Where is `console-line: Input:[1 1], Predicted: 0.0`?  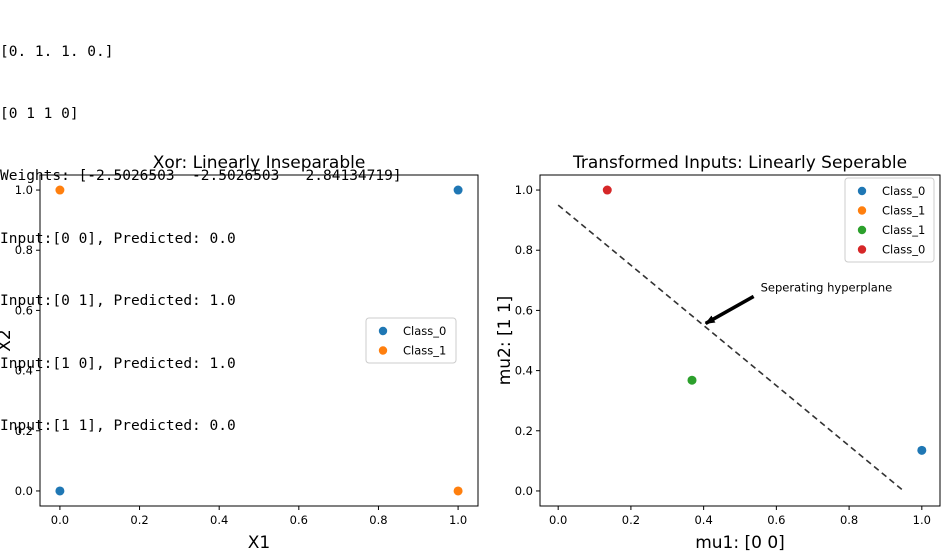 console-line: Input:[1 1], Predicted: 0.0 is located at coordinates (118, 425).